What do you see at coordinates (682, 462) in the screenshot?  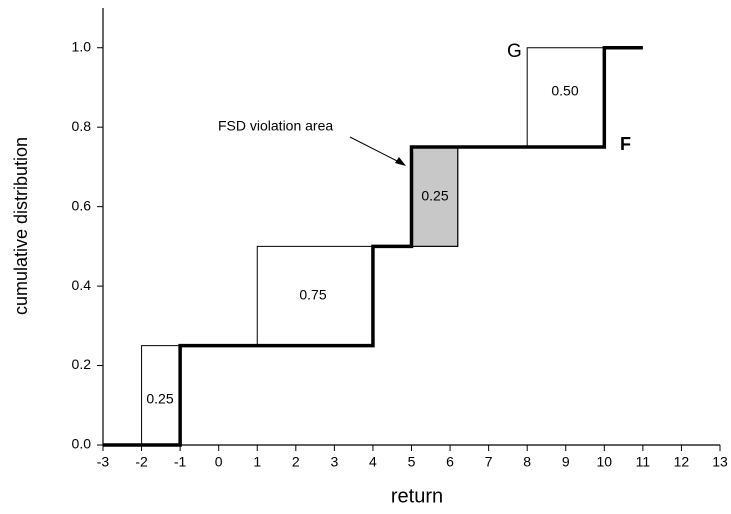 I see `x-tick-label: 12` at bounding box center [682, 462].